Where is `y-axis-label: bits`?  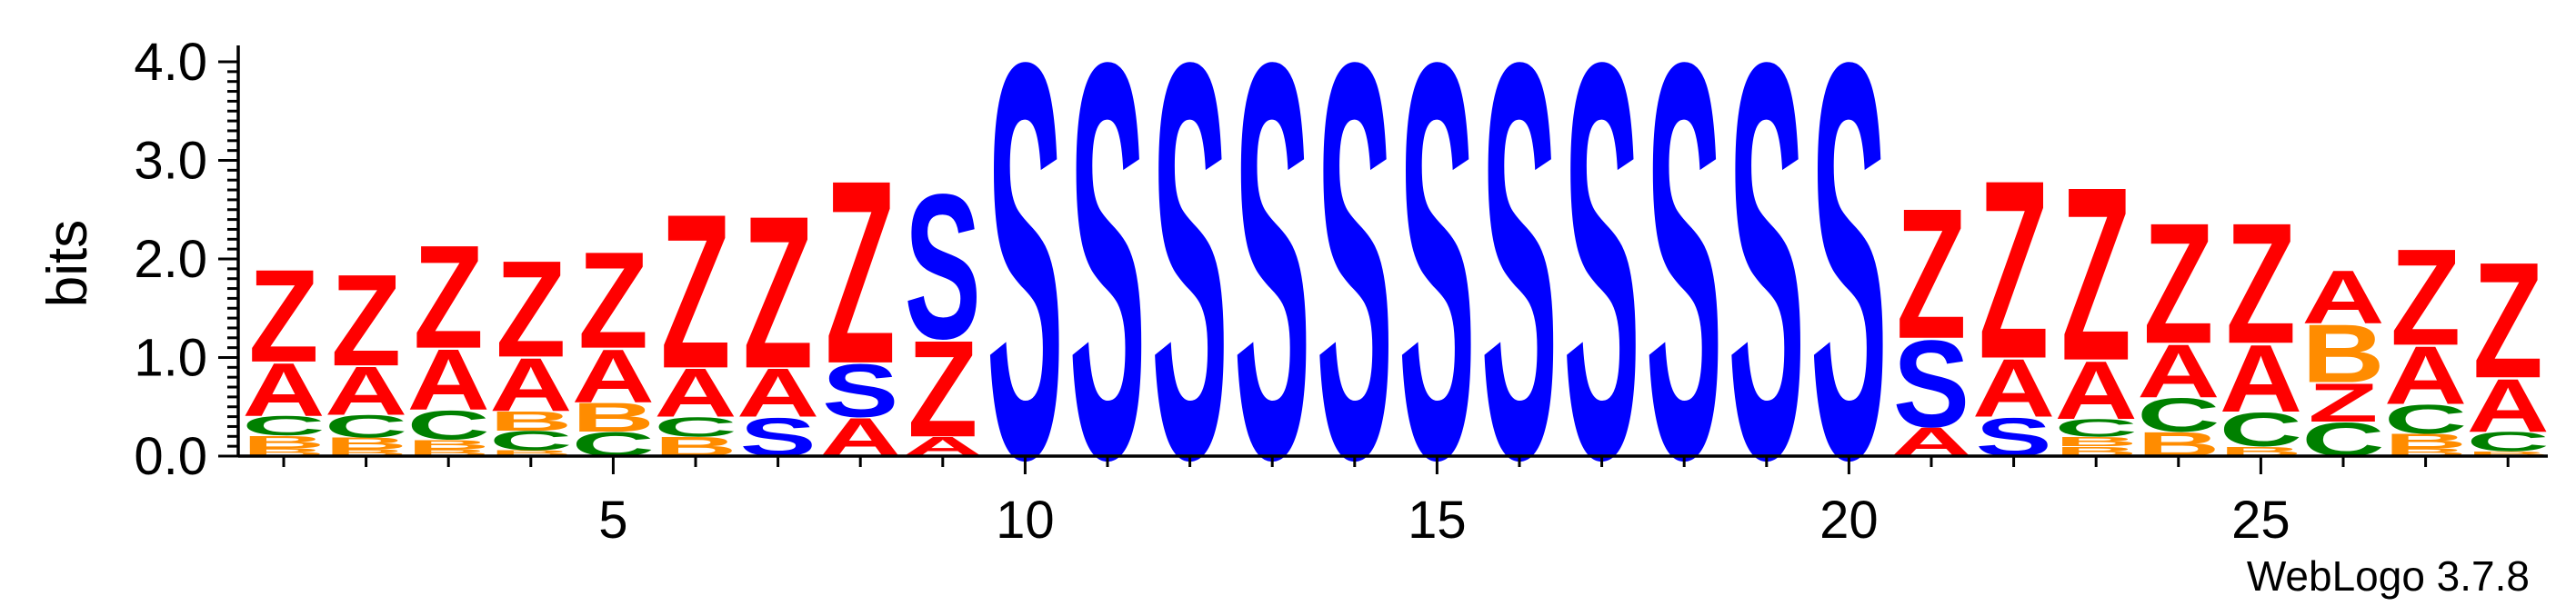
y-axis-label: bits is located at coordinates (68, 263).